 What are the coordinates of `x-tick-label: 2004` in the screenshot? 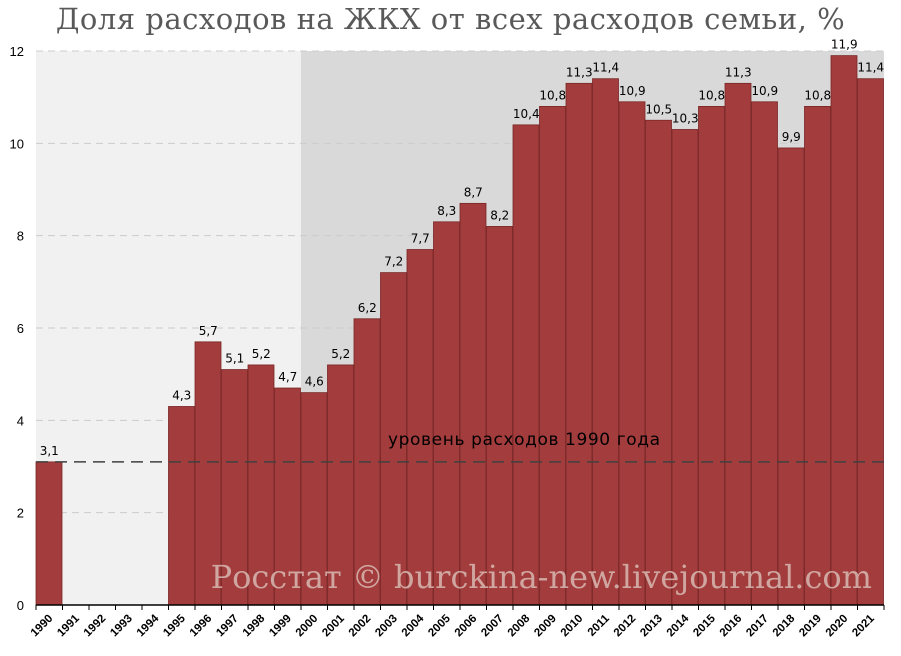 It's located at (413, 625).